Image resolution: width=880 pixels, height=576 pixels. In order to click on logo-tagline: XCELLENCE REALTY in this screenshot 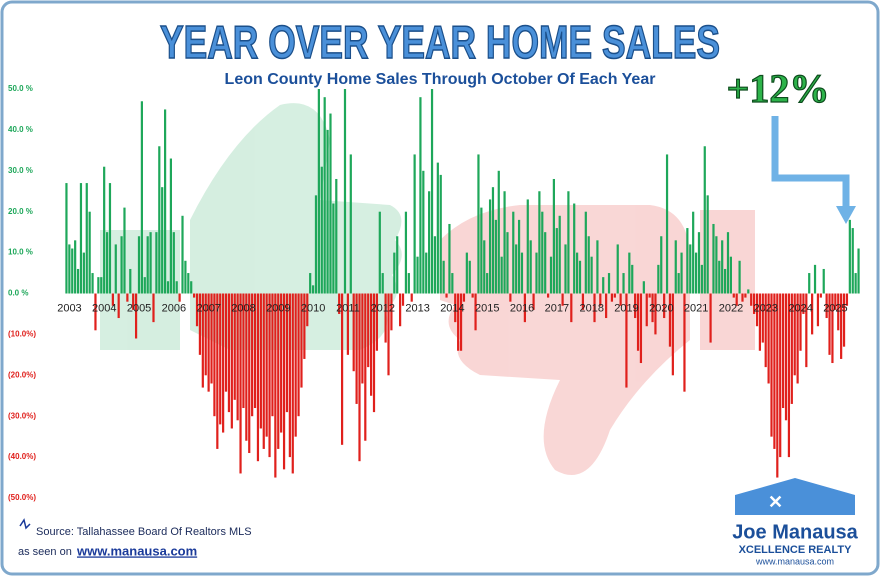, I will do `click(796, 550)`.